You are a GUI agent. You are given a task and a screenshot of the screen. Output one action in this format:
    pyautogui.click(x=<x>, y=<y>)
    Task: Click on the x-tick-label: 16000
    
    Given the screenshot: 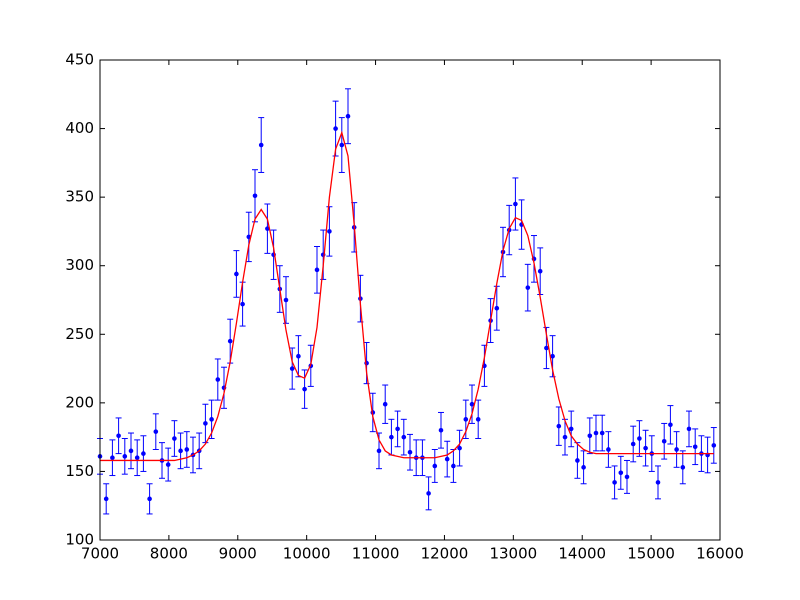 What is the action you would take?
    pyautogui.click(x=720, y=554)
    